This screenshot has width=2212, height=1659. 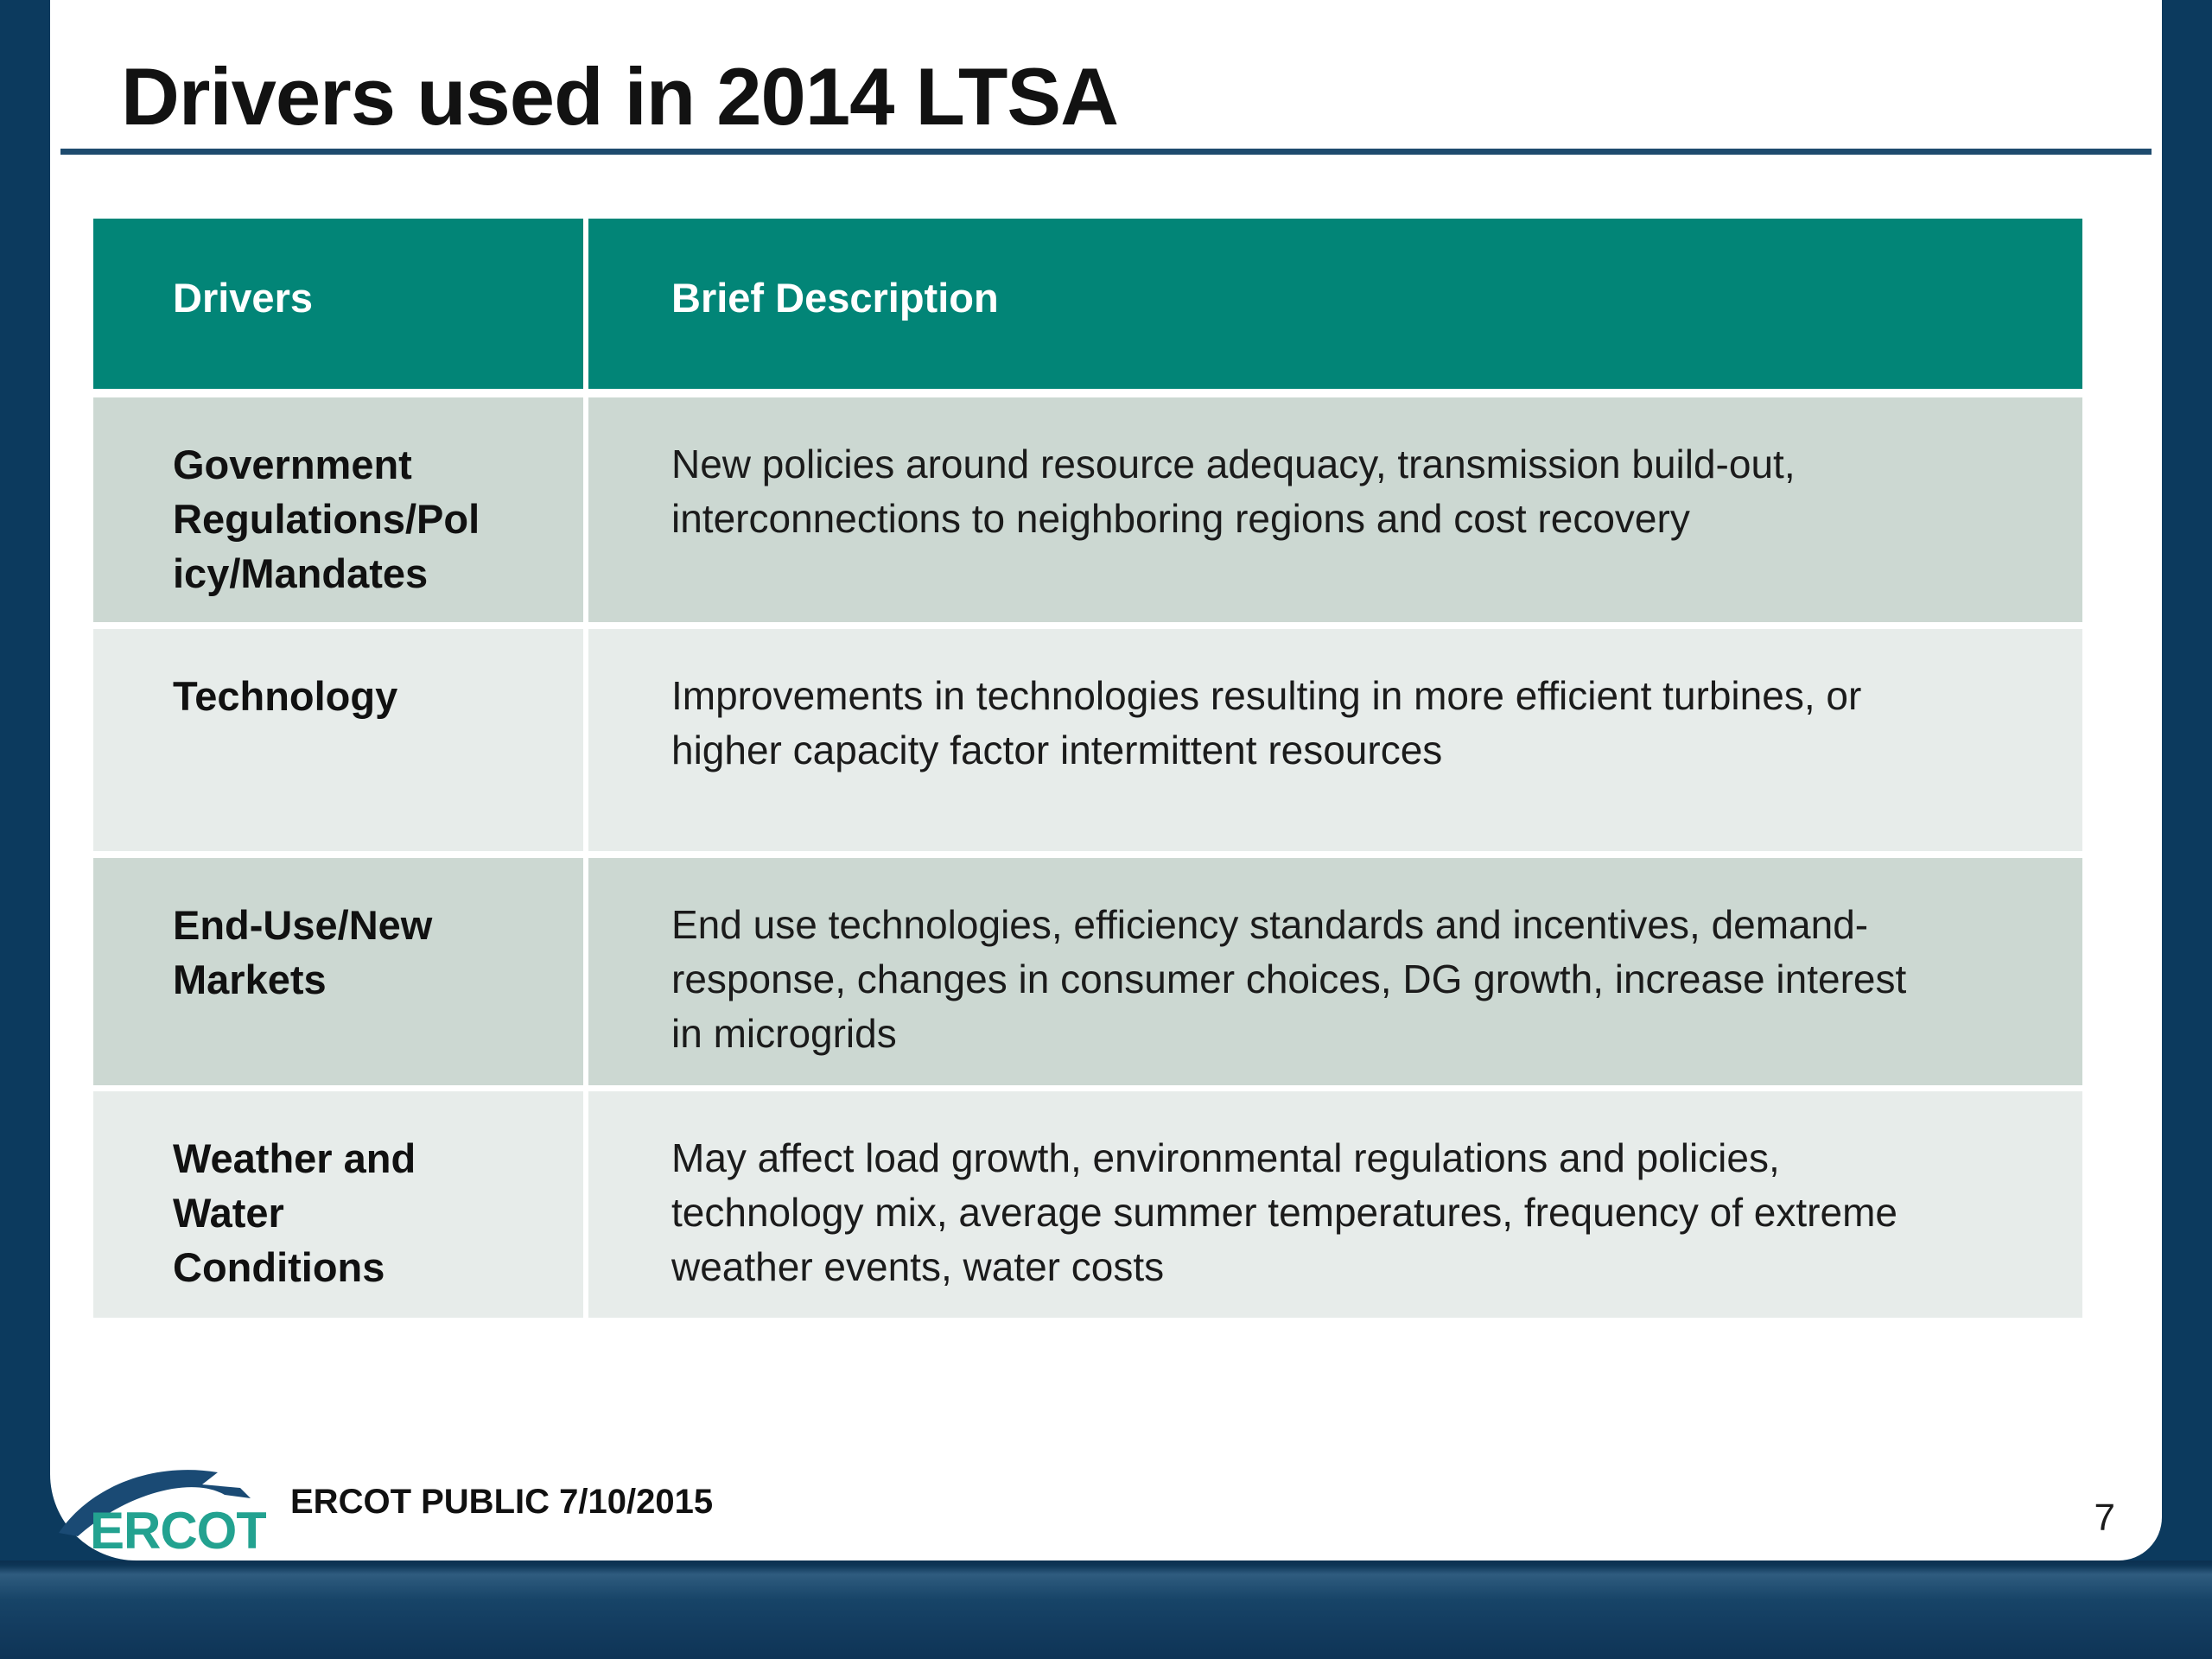 What do you see at coordinates (338, 509) in the screenshot?
I see `driver-cell: Government Regulations/Pol icy/Mandates` at bounding box center [338, 509].